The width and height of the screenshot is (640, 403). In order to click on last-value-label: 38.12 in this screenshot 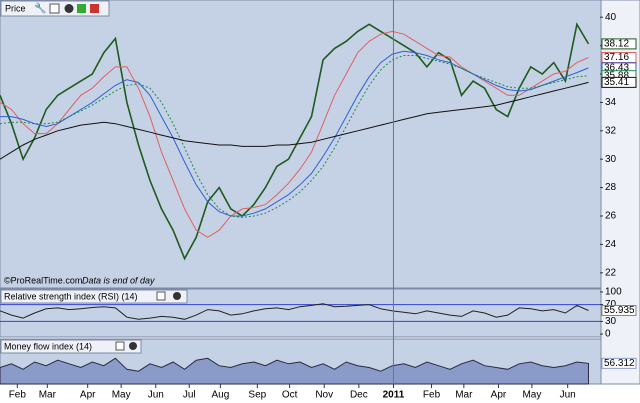, I will do `click(616, 44)`.